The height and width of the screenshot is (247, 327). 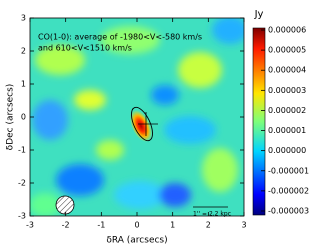 What do you see at coordinates (243, 225) in the screenshot?
I see `x-tick-label: 3` at bounding box center [243, 225].